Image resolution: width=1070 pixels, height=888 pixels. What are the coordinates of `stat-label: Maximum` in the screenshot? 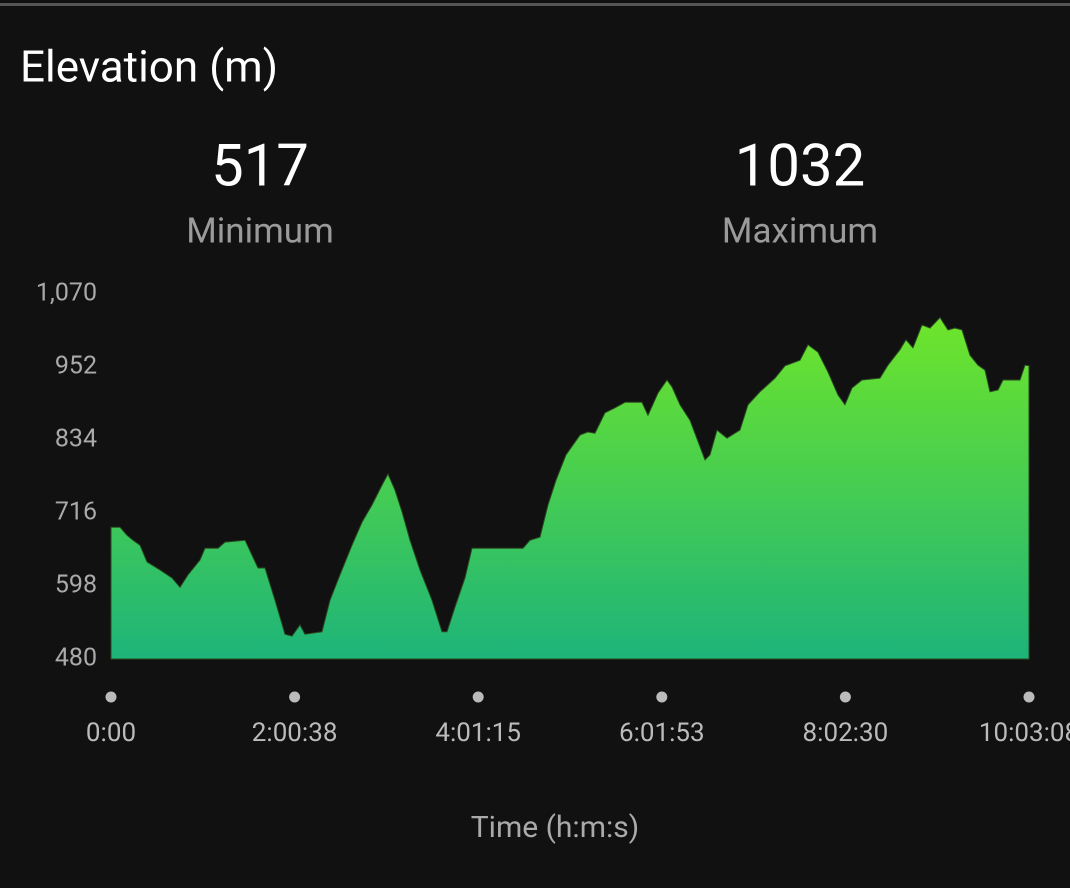 It's located at (800, 230).